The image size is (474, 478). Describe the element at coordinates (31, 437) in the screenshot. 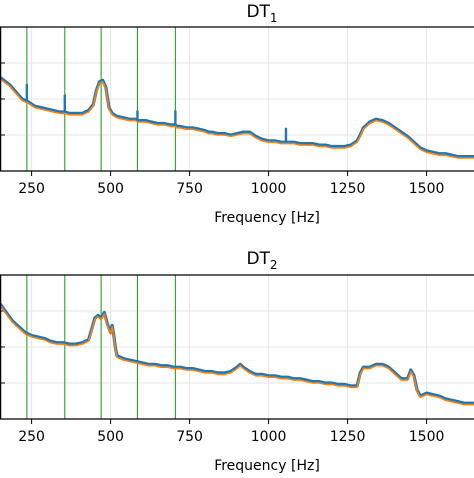

I see `panel-2-xtick-label: 250` at that location.